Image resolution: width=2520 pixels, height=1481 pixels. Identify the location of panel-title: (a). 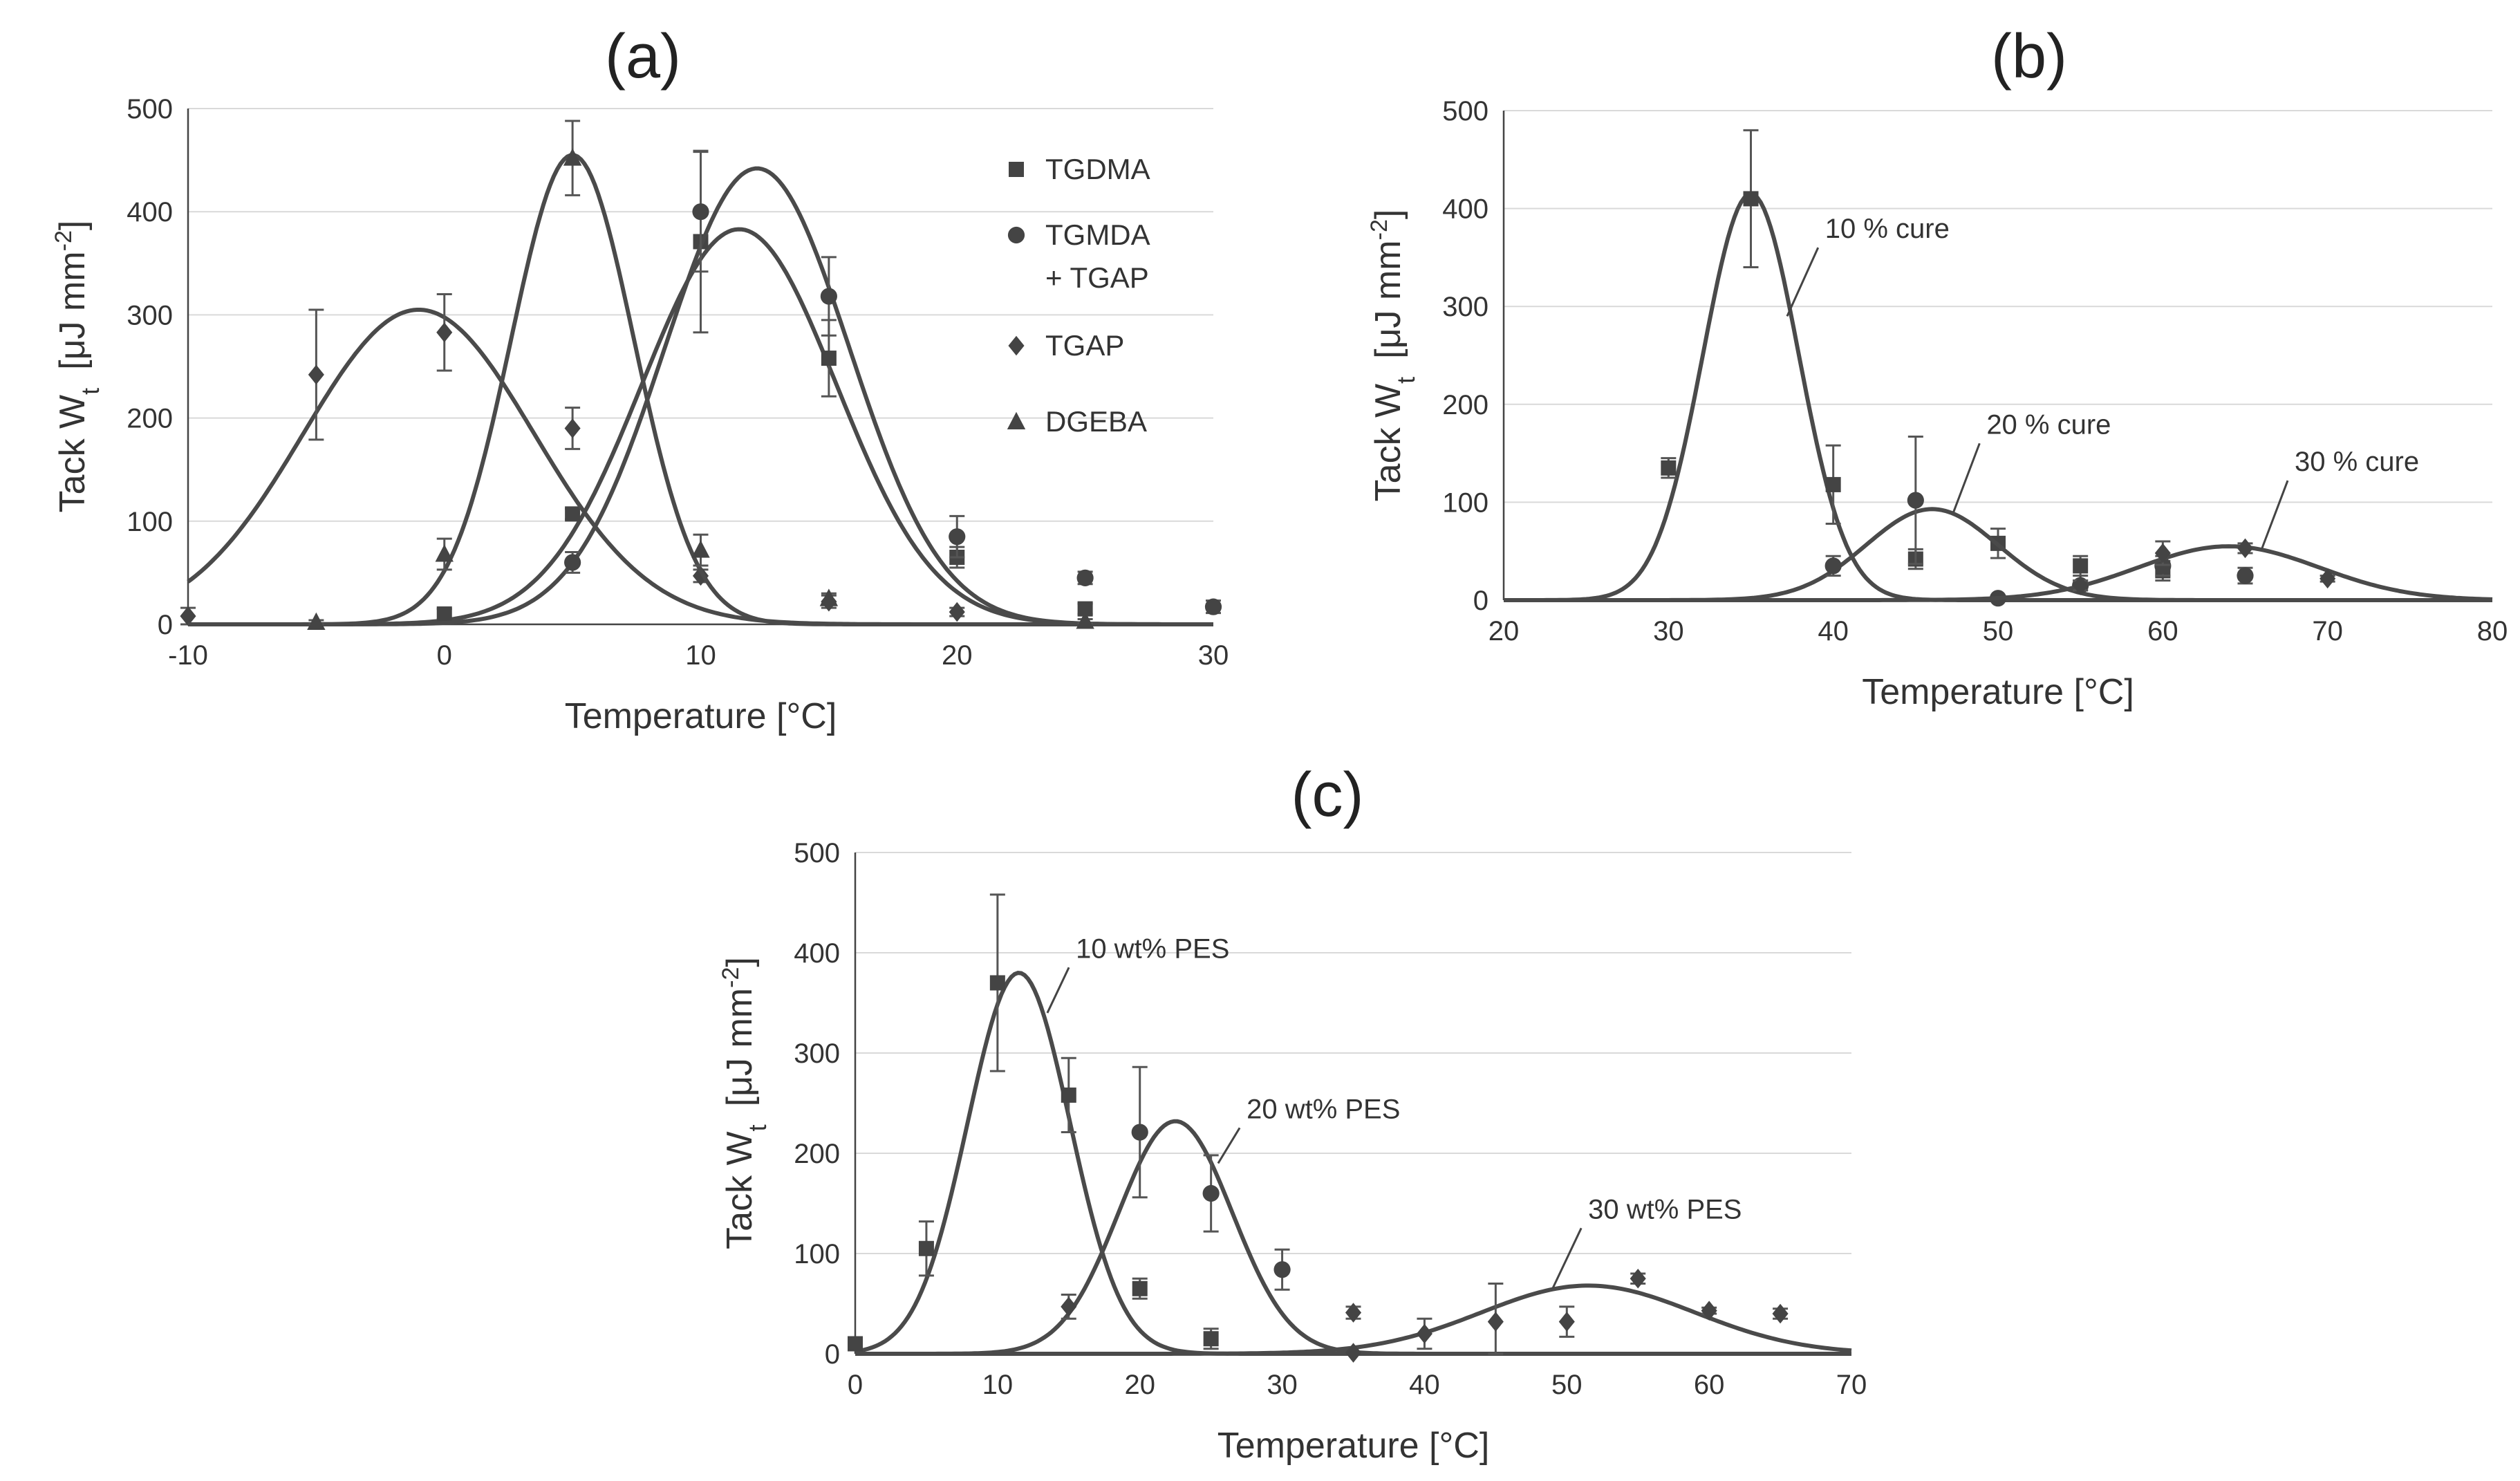
(643, 57).